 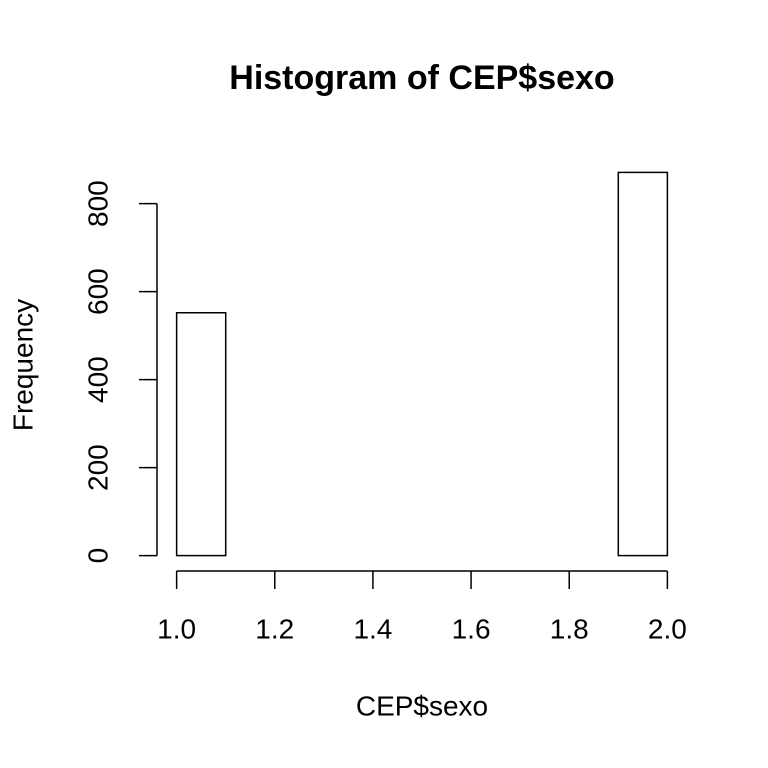 I want to click on x-tick-label: 1.6, so click(x=471, y=628).